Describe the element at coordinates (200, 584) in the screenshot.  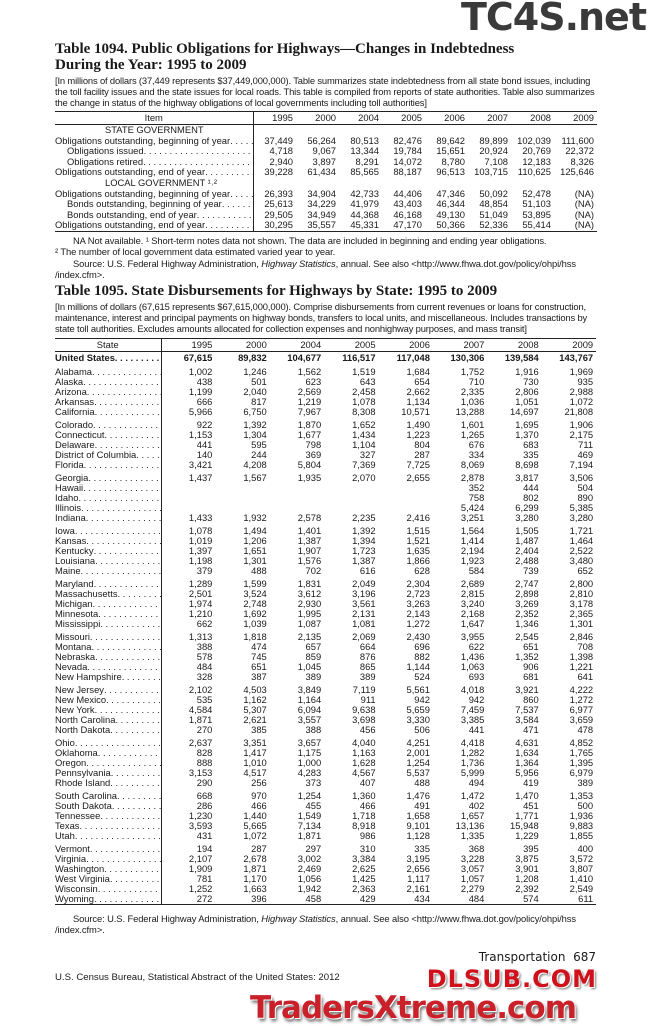
I see `value-cell: 1,289` at that location.